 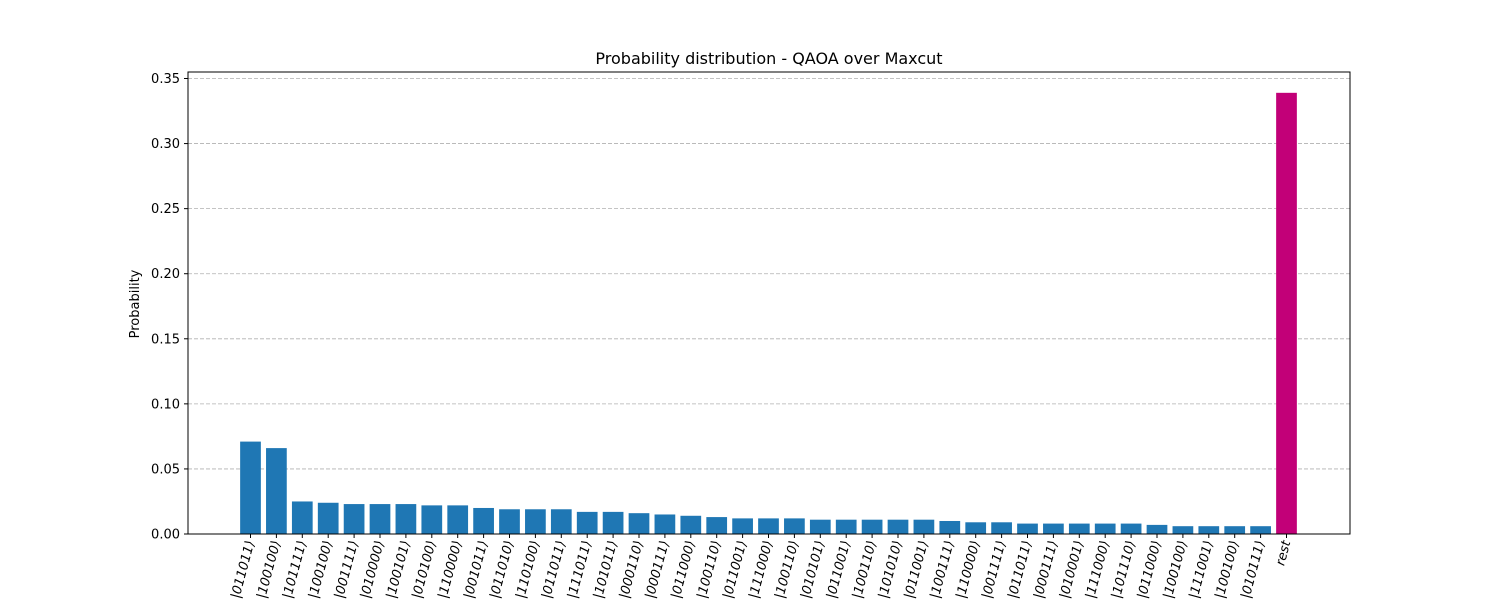 I want to click on y-axis-label: Probability, so click(x=135, y=303).